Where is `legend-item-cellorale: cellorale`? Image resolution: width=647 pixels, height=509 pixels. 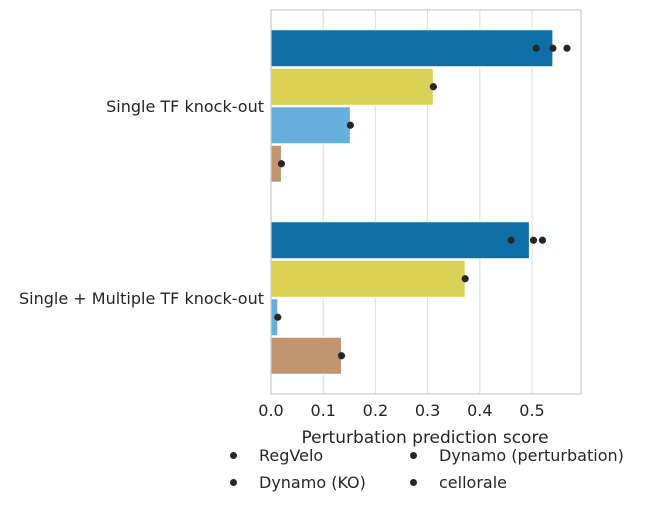
legend-item-cellorale: cellorale is located at coordinates (458, 482).